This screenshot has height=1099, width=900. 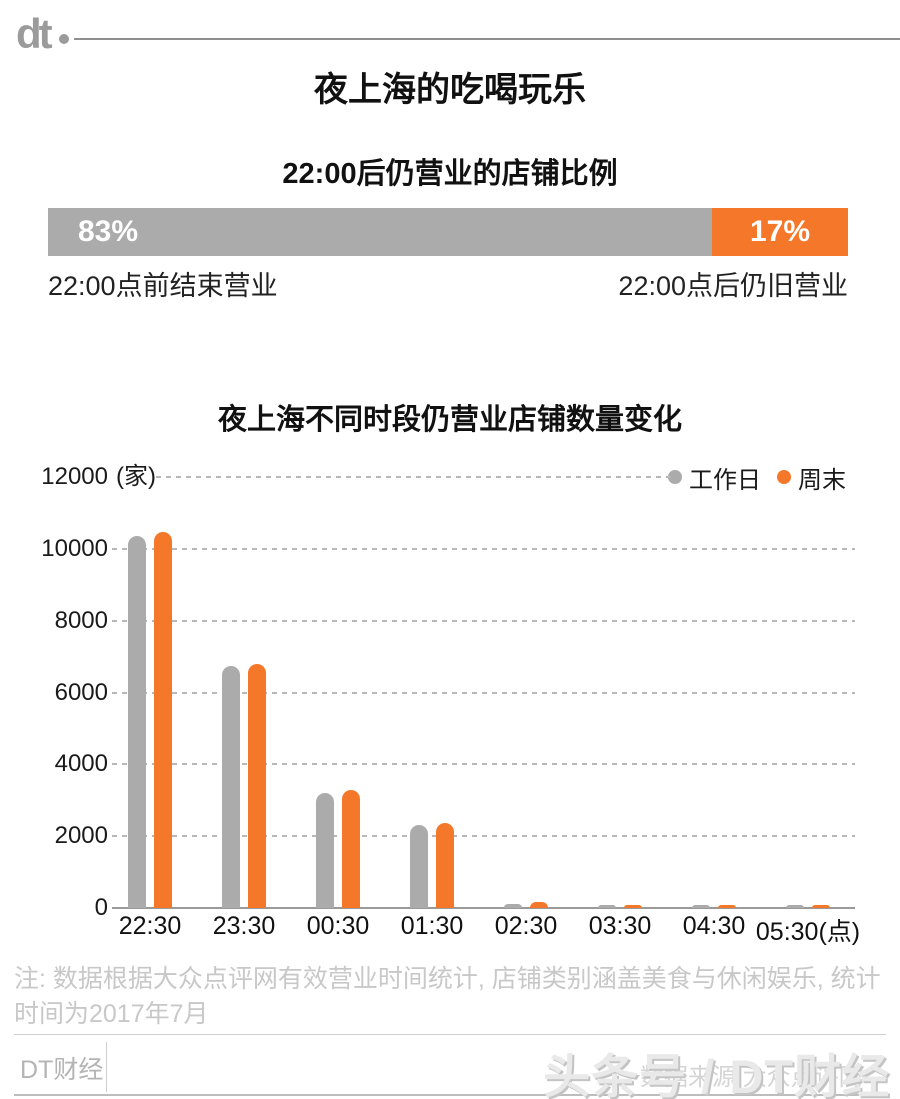 What do you see at coordinates (821, 906) in the screenshot?
I see `bar-周末-05:30` at bounding box center [821, 906].